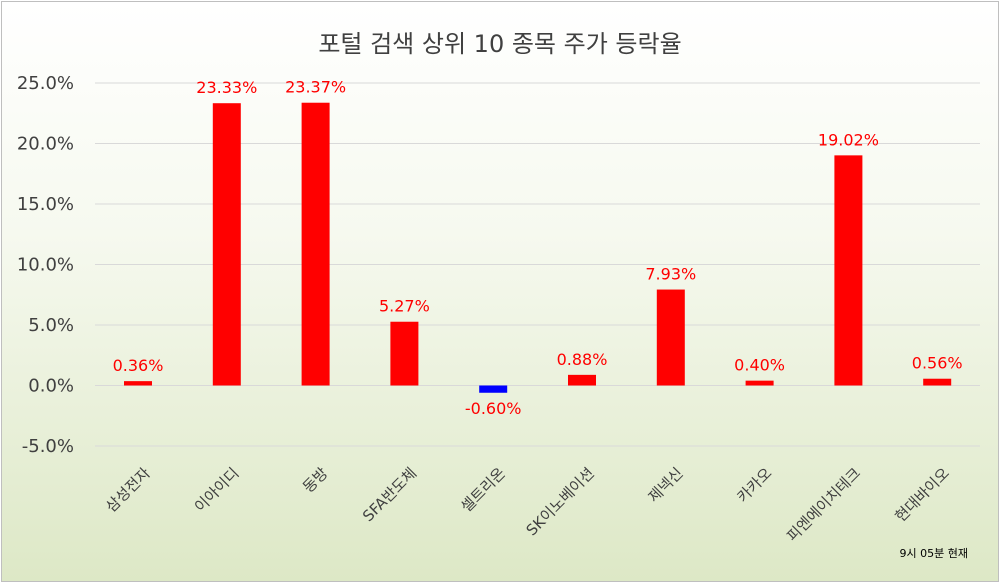 This screenshot has width=1000, height=583. Describe the element at coordinates (670, 274) in the screenshot. I see `data-label: 7.93%` at that location.